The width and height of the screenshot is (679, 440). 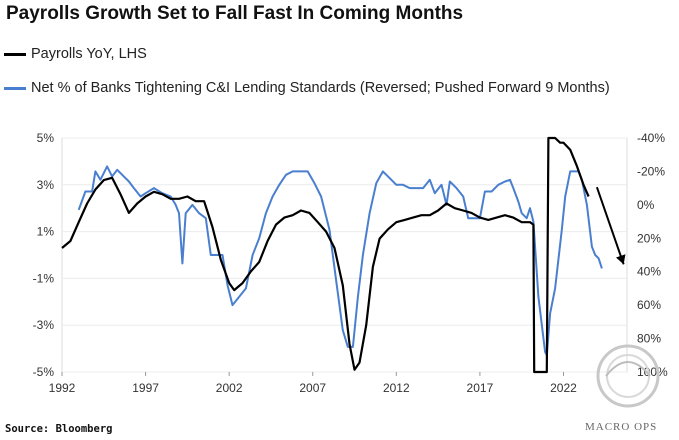 What do you see at coordinates (44, 325) in the screenshot?
I see `left-tick-label: -3%` at bounding box center [44, 325].